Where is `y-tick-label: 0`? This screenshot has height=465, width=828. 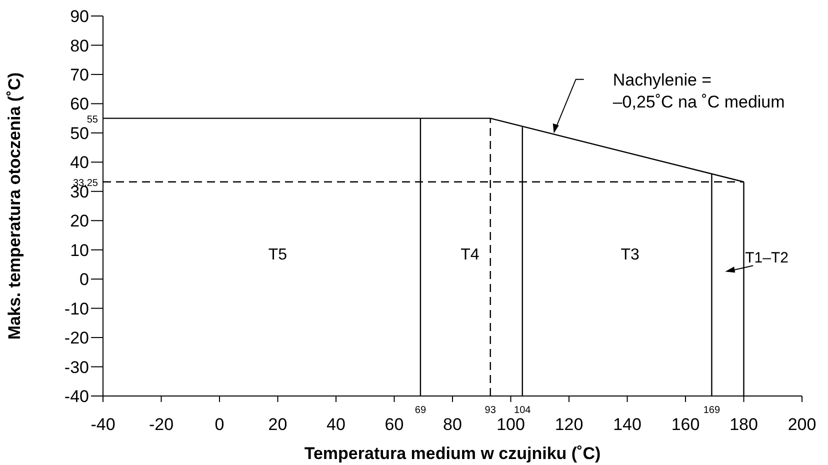
y-tick-label: 0 is located at coordinates (84, 280).